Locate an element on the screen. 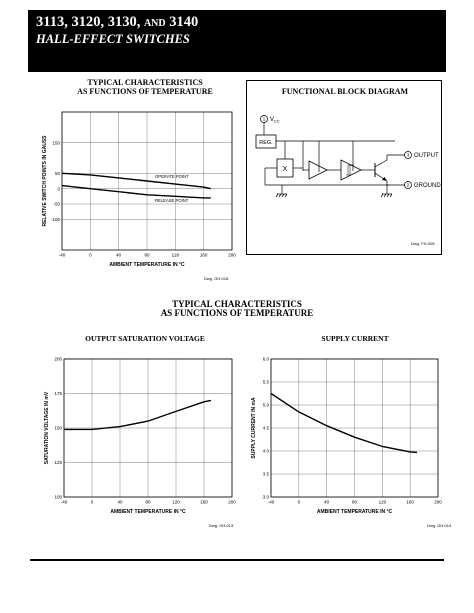 Image resolution: width=474 pixels, height=613 pixels. saturation-voltage-dwg-note: Dwg. GH-013 is located at coordinates (221, 525).